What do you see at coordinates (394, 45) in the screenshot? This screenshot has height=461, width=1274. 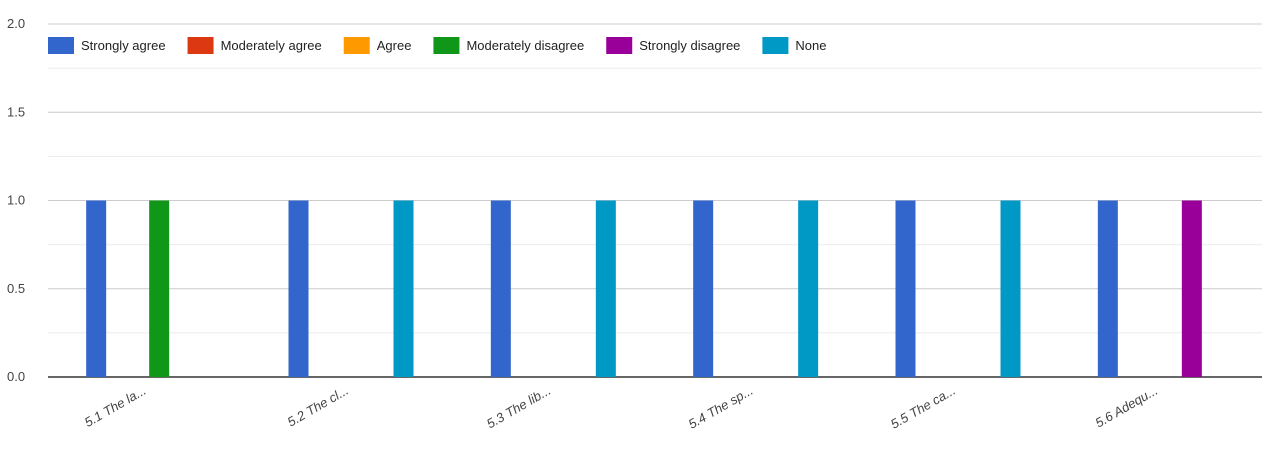 I see `legend-label: Agree` at bounding box center [394, 45].